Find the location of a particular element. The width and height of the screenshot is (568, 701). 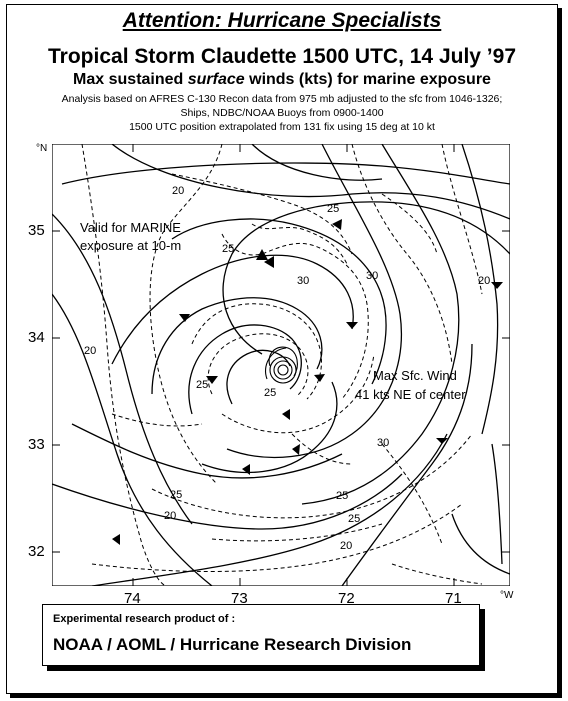

attention-heading: Attention: Hurricane Specialists is located at coordinates (282, 20).